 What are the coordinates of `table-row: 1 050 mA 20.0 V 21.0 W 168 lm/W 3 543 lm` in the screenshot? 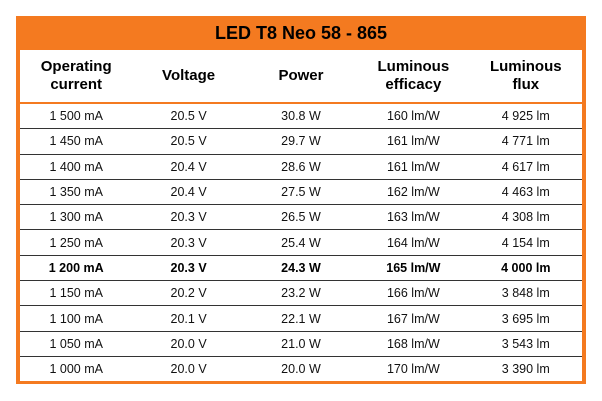 It's located at (301, 343).